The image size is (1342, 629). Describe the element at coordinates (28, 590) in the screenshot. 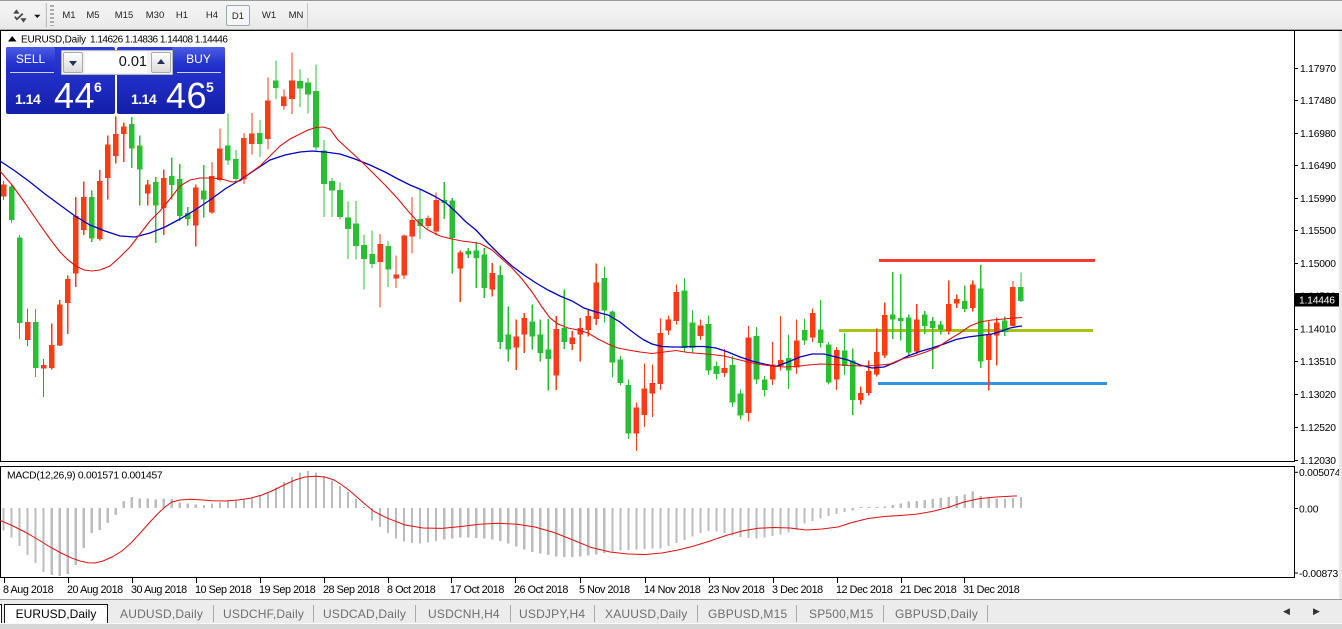

I see `svg-text: 8 Aug 2018` at that location.